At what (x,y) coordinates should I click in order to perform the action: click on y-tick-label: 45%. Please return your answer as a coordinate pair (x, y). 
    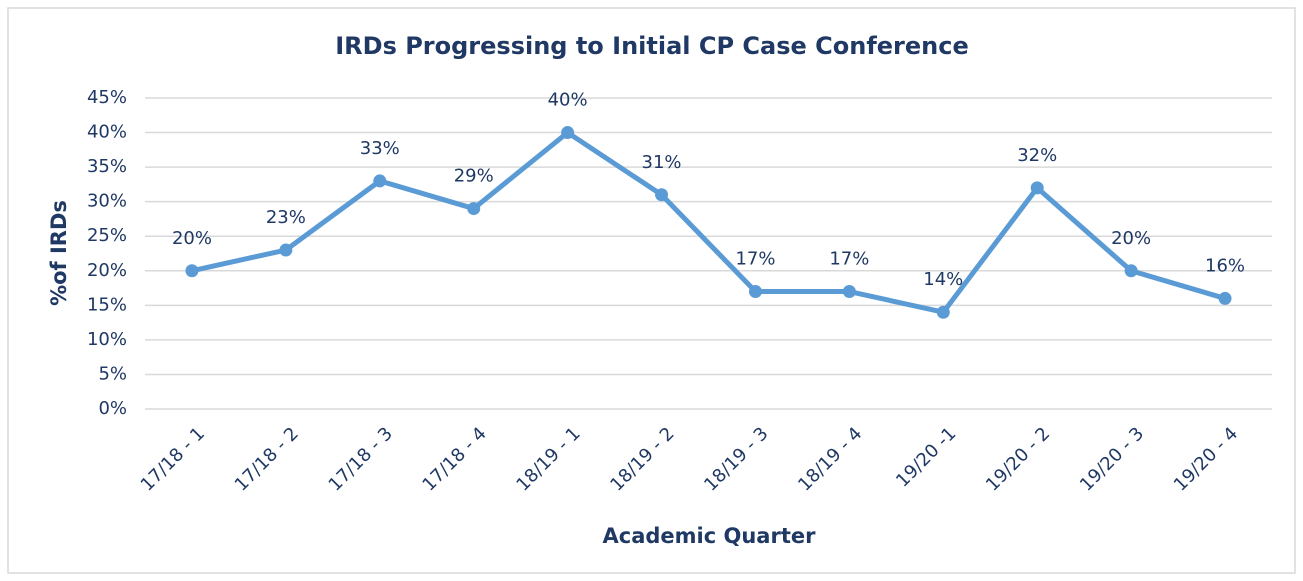
    Looking at the image, I should click on (107, 97).